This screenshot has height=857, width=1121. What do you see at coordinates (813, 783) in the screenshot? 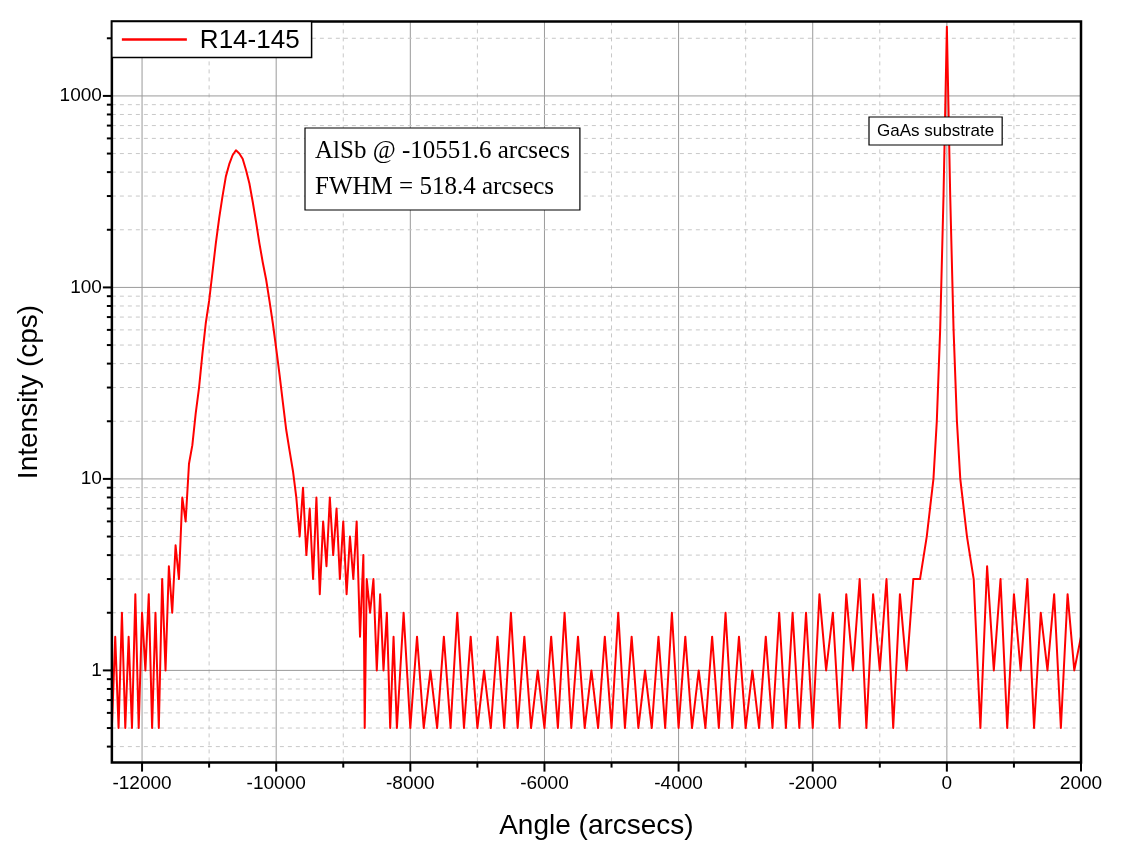
I see `x-tick-label: -2000` at bounding box center [813, 783].